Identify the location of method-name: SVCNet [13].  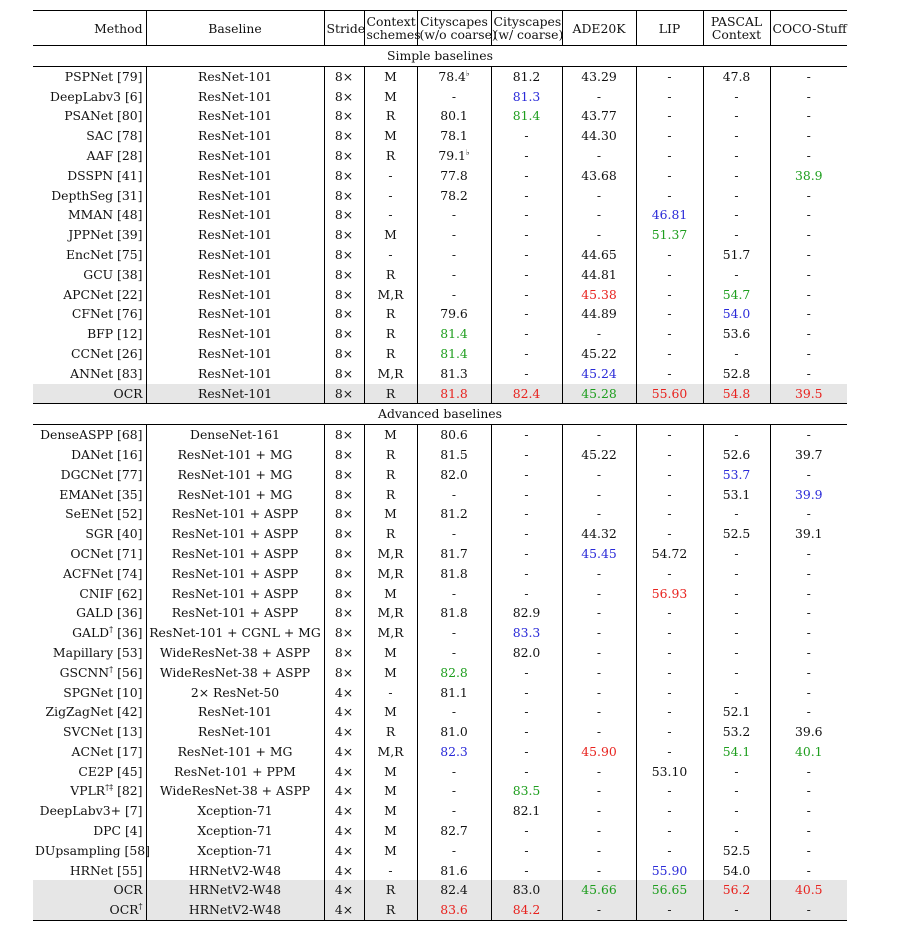
(103, 732).